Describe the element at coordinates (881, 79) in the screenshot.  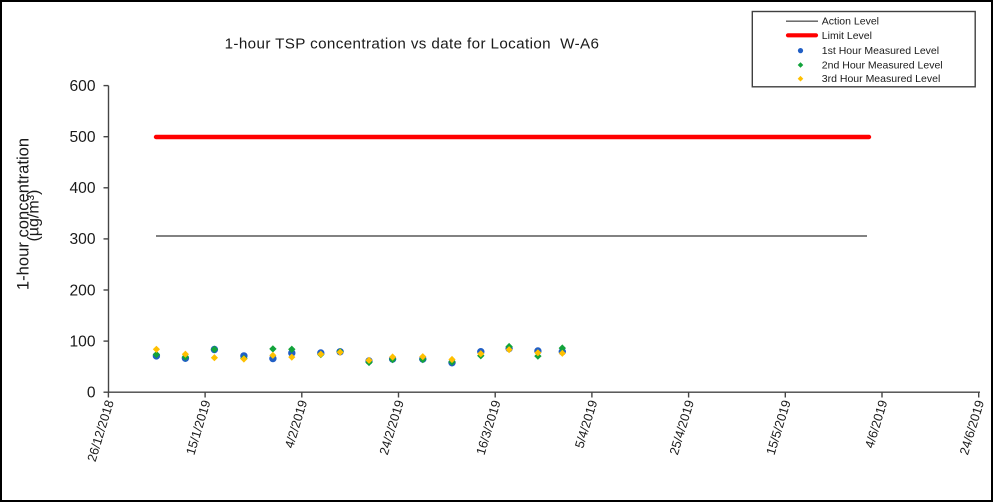
I see `svg-text: 3rd Hour Measured Level` at that location.